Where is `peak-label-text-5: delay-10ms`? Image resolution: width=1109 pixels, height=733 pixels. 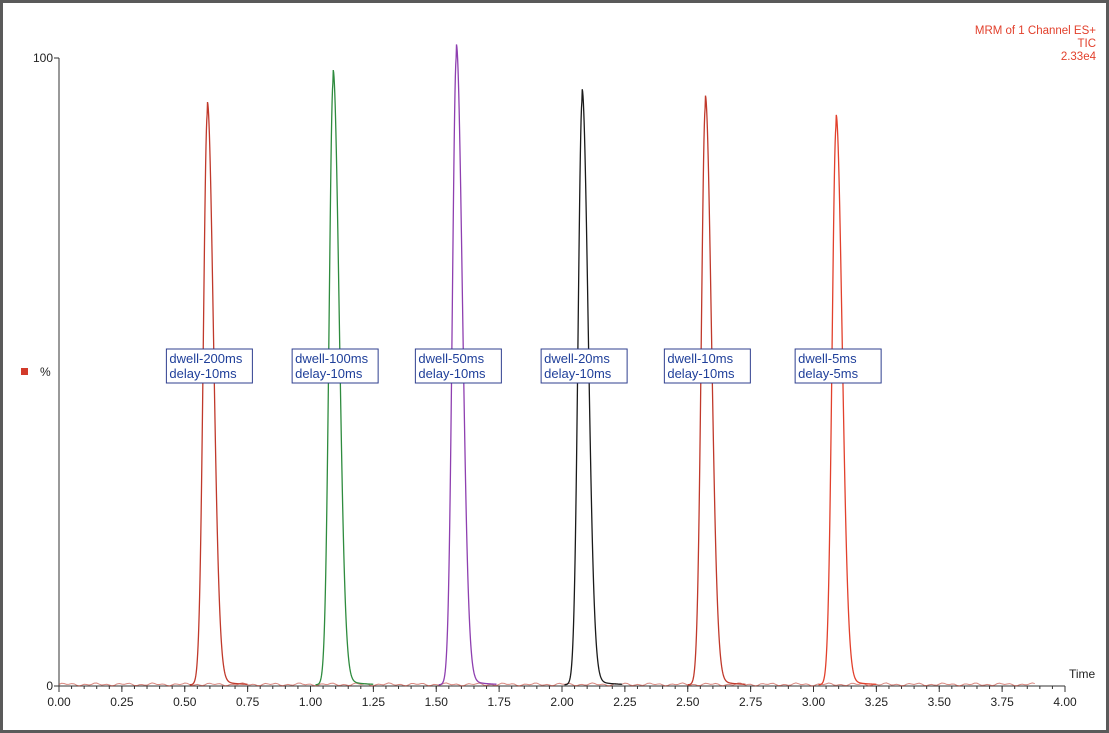
peak-label-text-5: delay-10ms is located at coordinates (701, 373).